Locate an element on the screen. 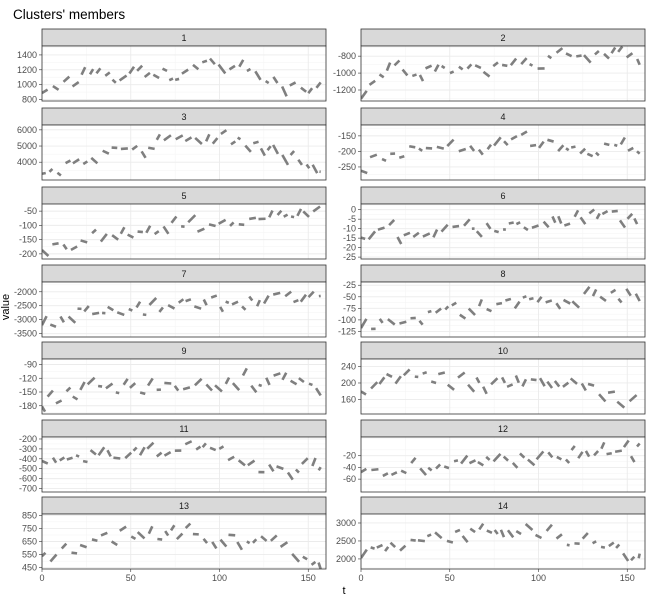  y-tick-label: -90 is located at coordinates (30, 365).